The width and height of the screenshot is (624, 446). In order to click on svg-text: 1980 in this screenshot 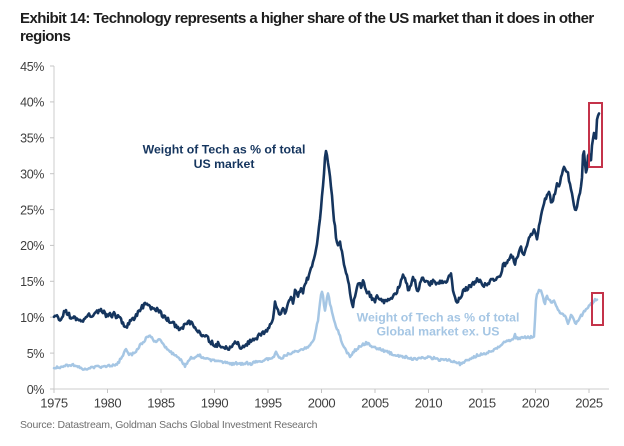, I will do `click(108, 403)`.